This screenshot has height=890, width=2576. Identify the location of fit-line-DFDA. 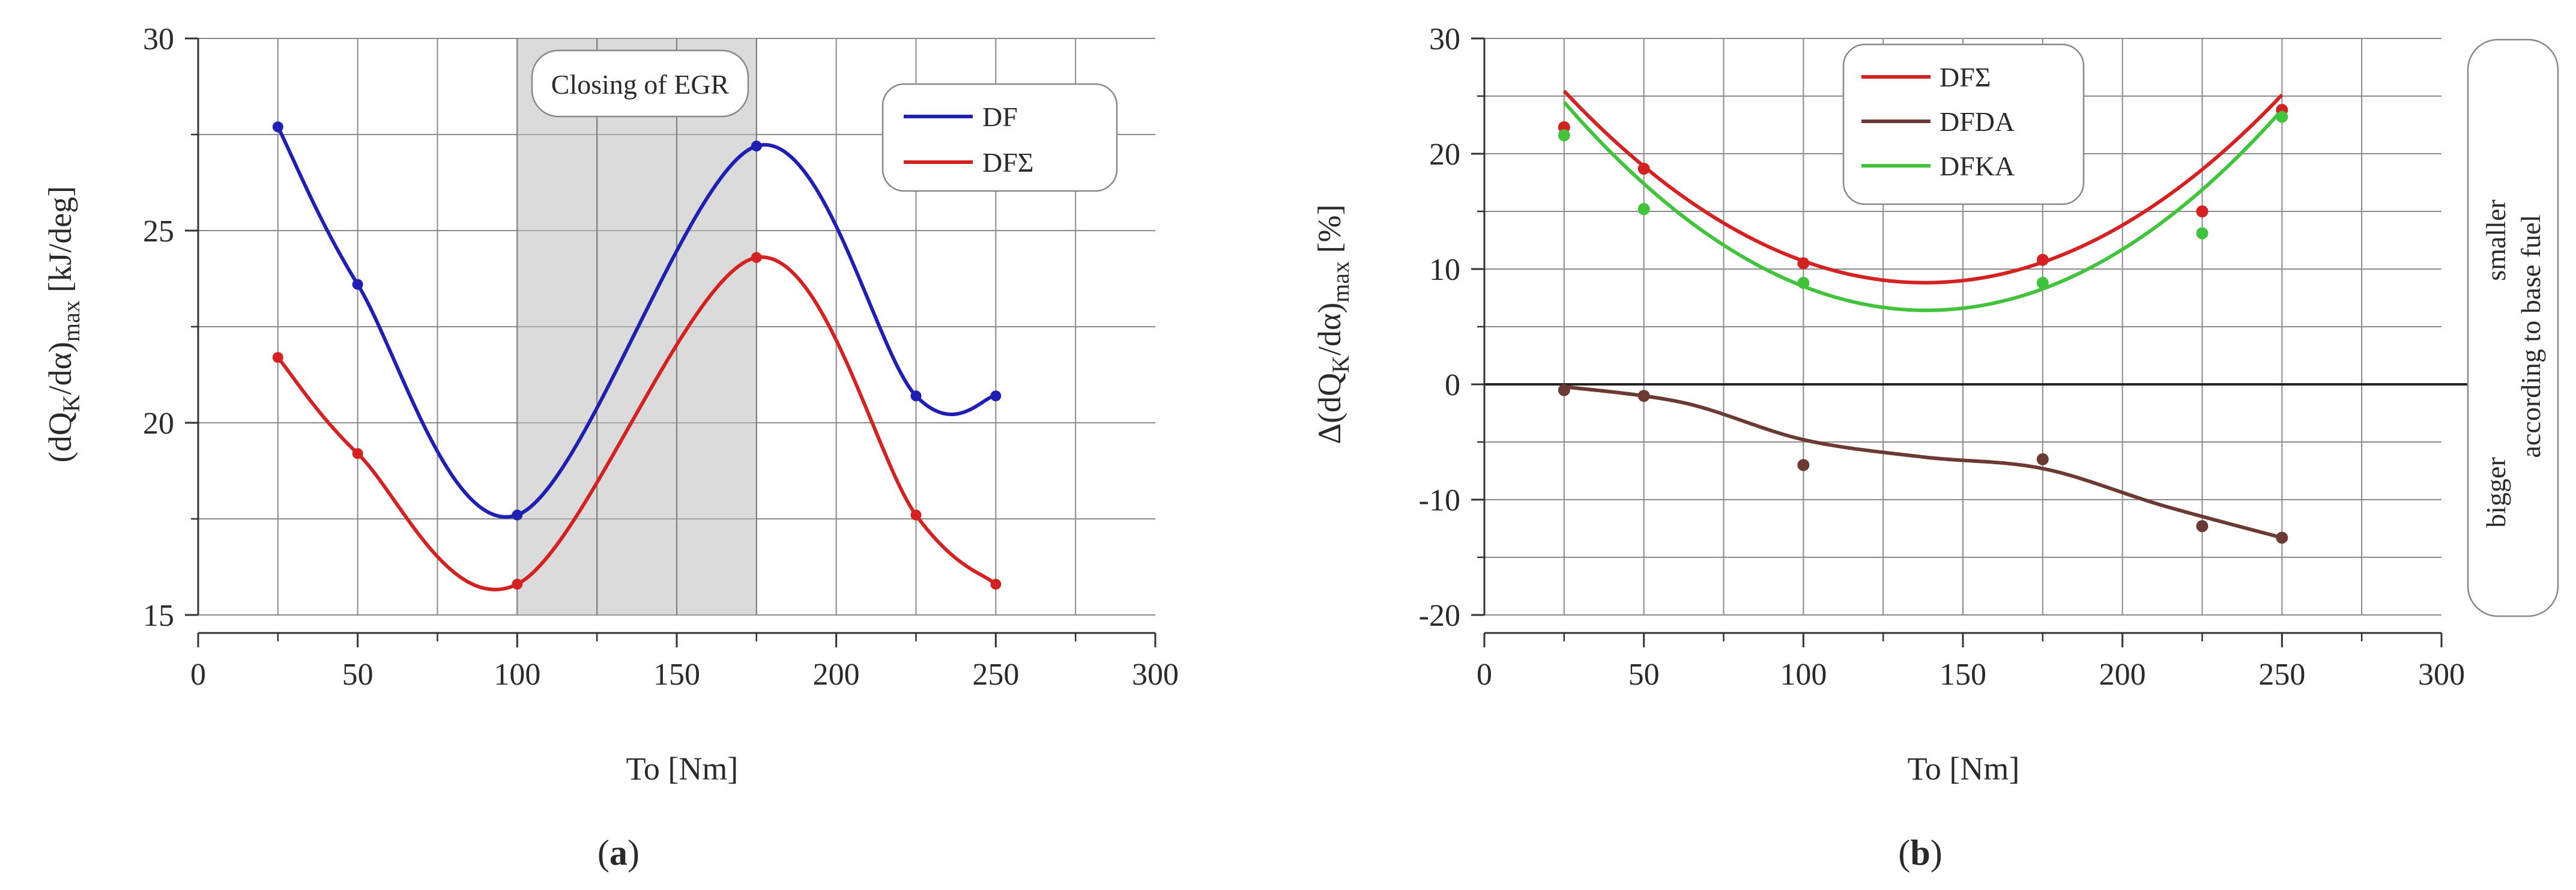
(1923, 462).